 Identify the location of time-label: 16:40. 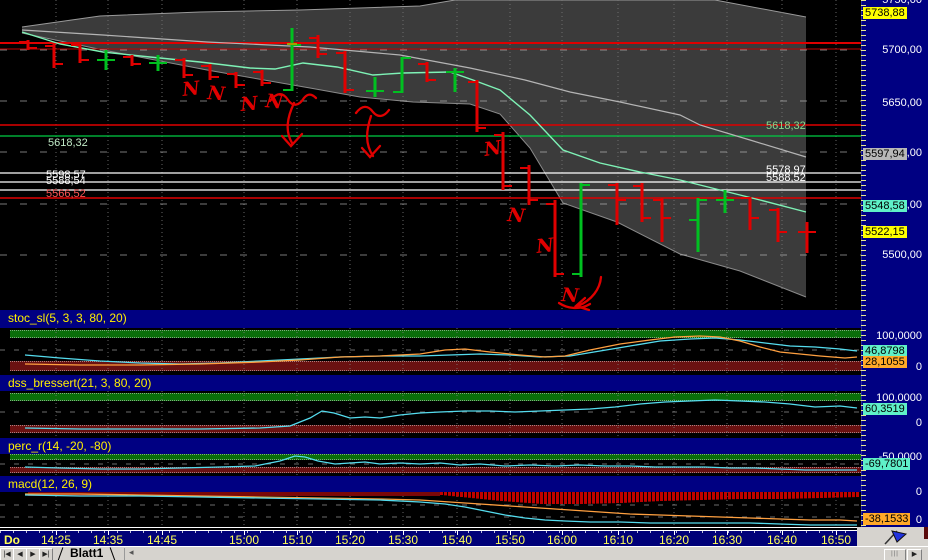
(782, 540).